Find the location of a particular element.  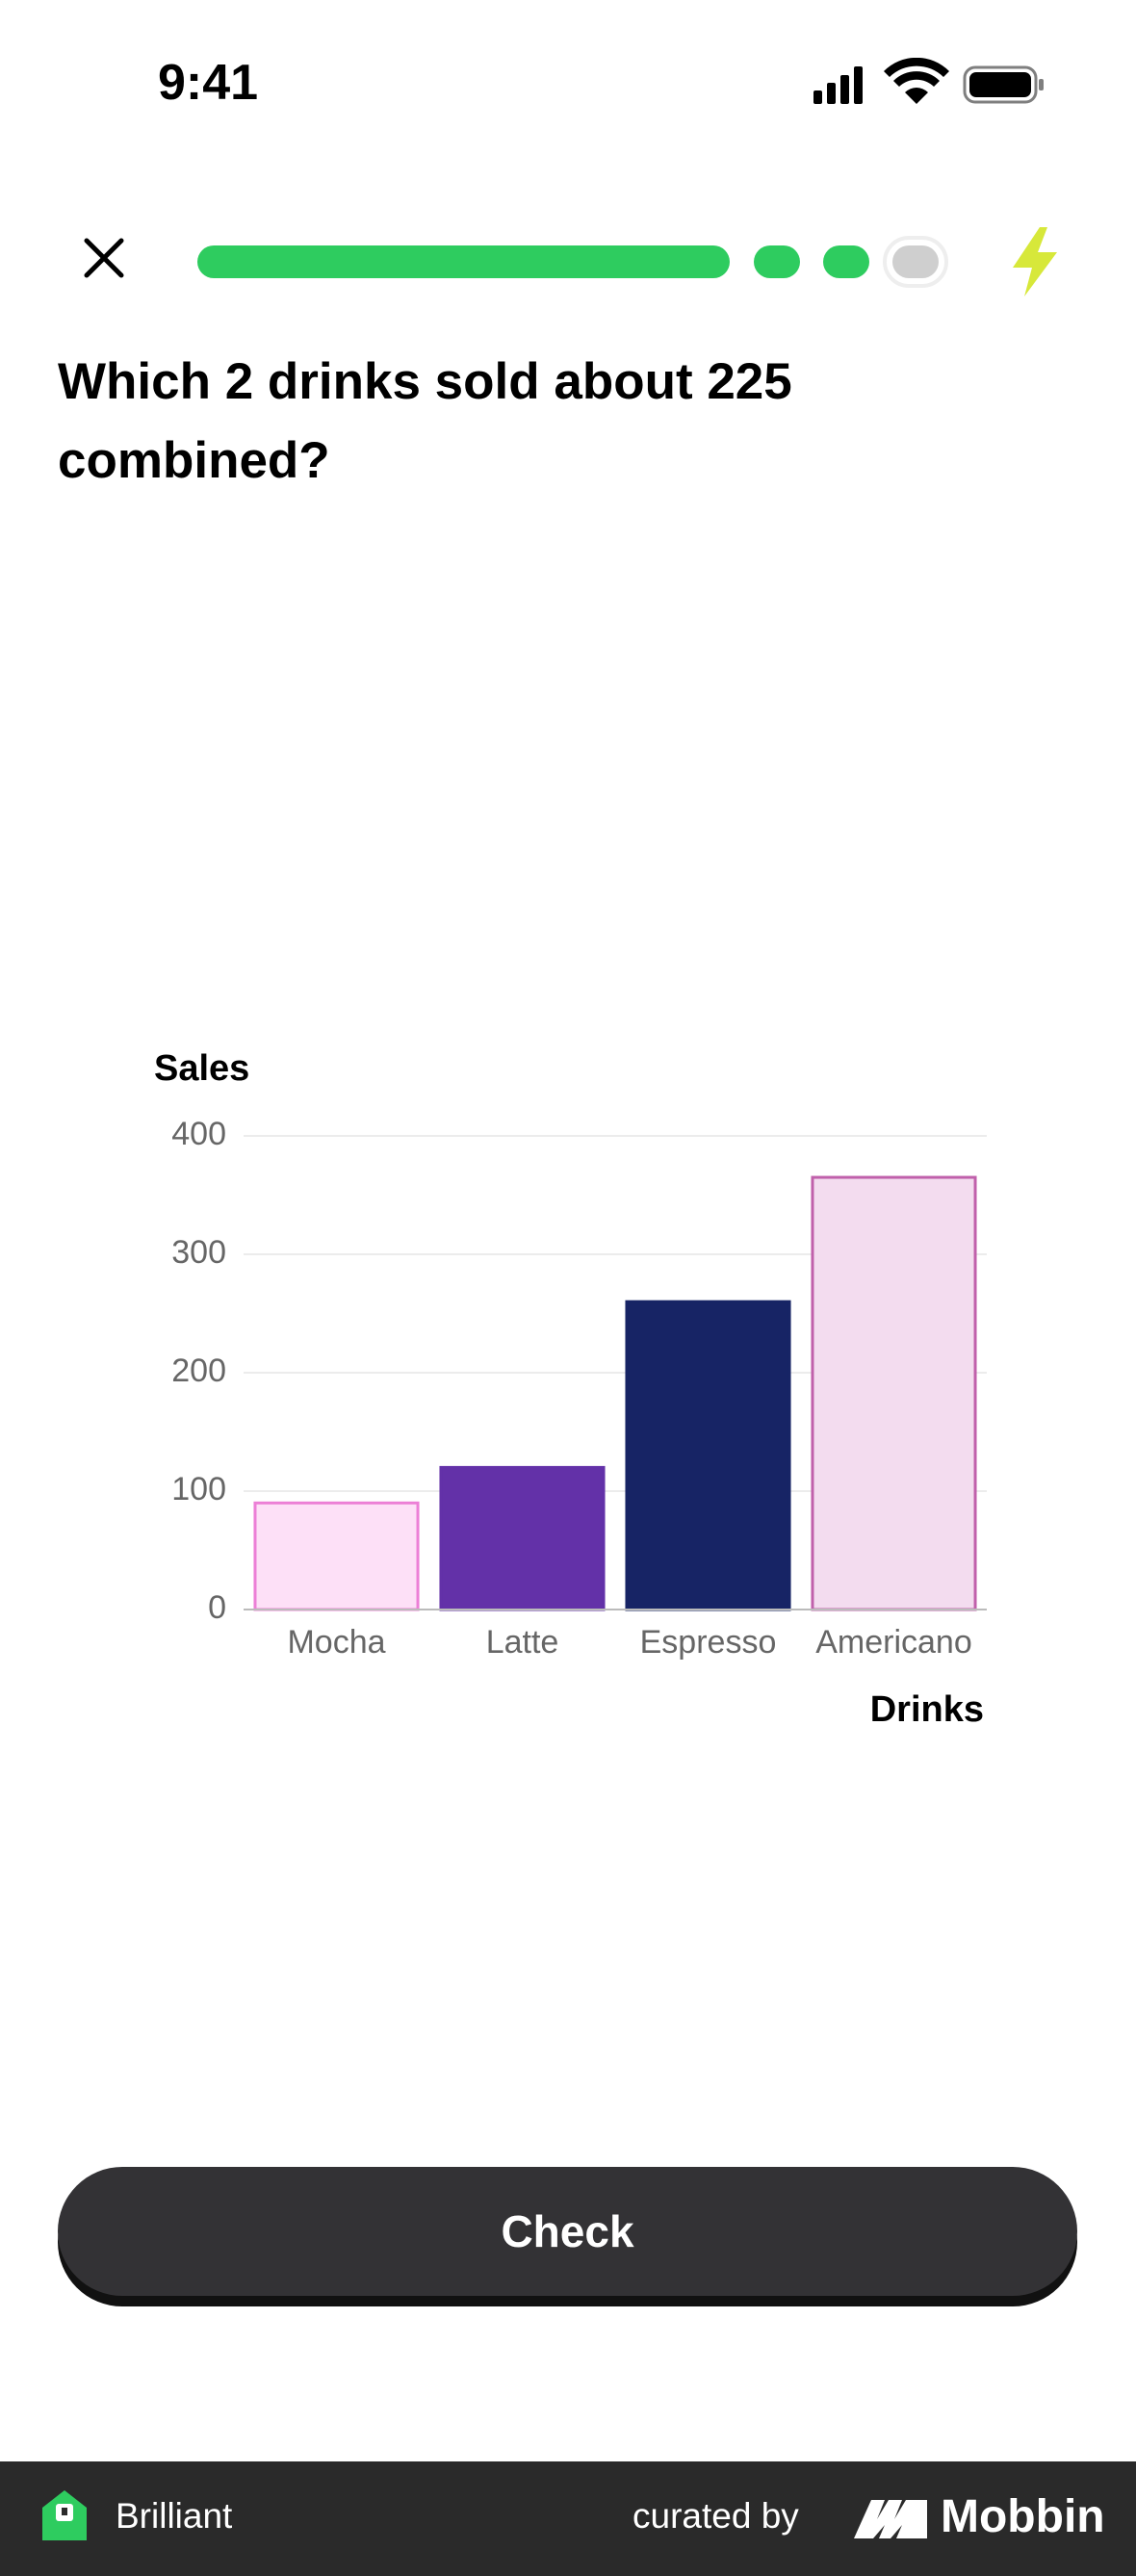

streak-icon is located at coordinates (1035, 261).